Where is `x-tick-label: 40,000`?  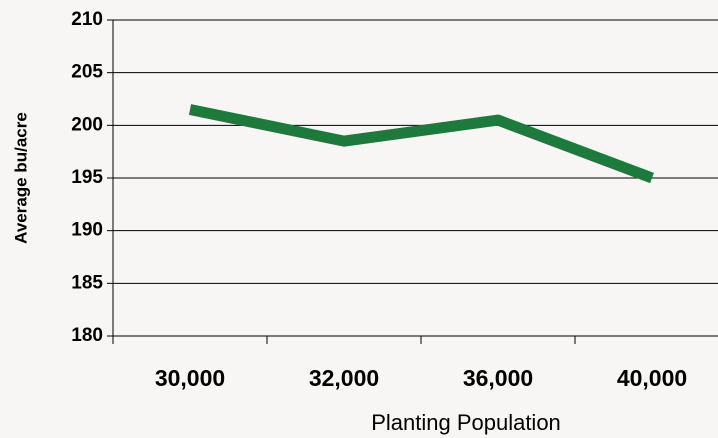
x-tick-label: 40,000 is located at coordinates (652, 378).